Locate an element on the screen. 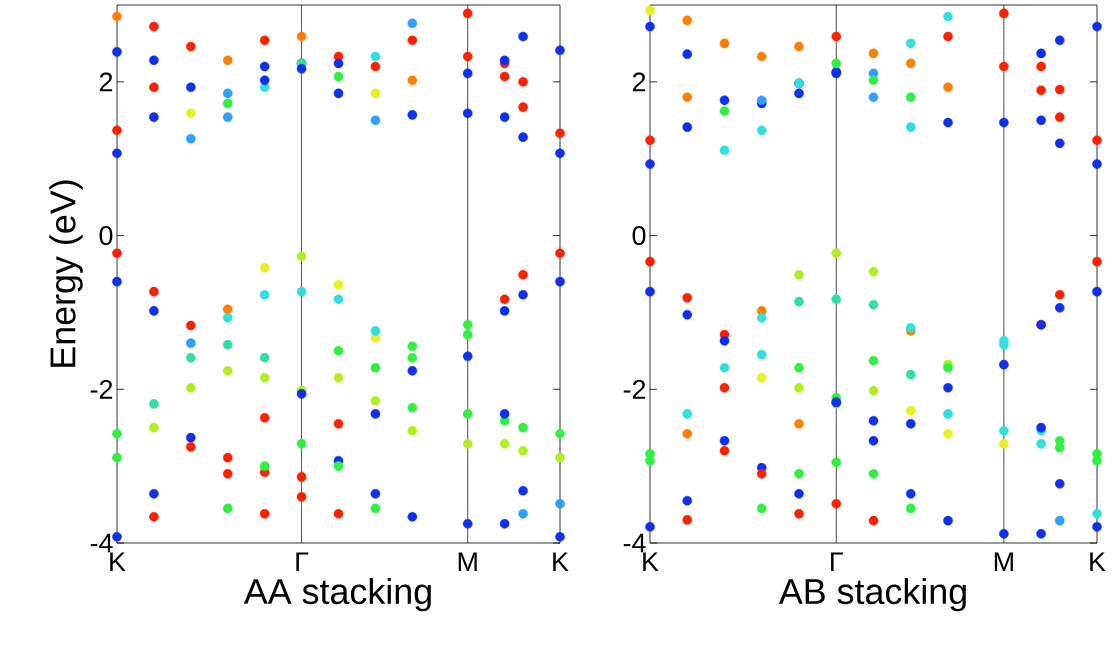 The image size is (1113, 656). y-axis-title: Energy (eV) is located at coordinates (66, 273).